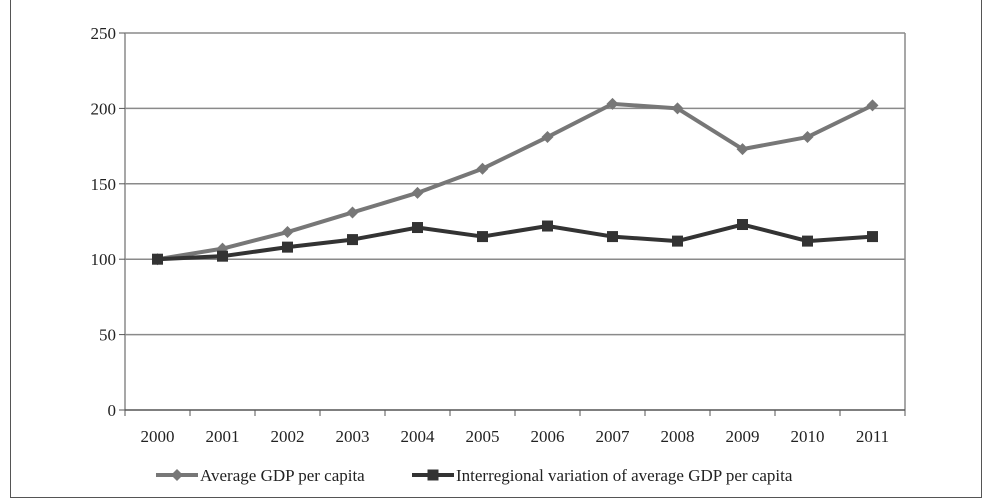  Describe the element at coordinates (107, 335) in the screenshot. I see `y-tick-label: 50` at that location.